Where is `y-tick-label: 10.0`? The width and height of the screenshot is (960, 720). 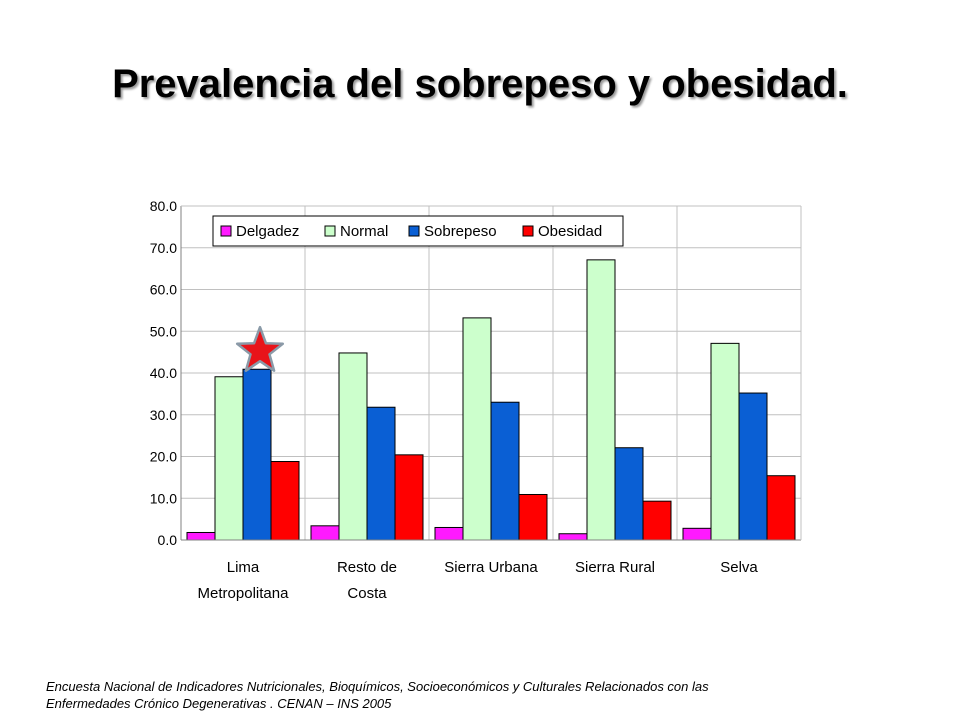 y-tick-label: 10.0 is located at coordinates (163, 498).